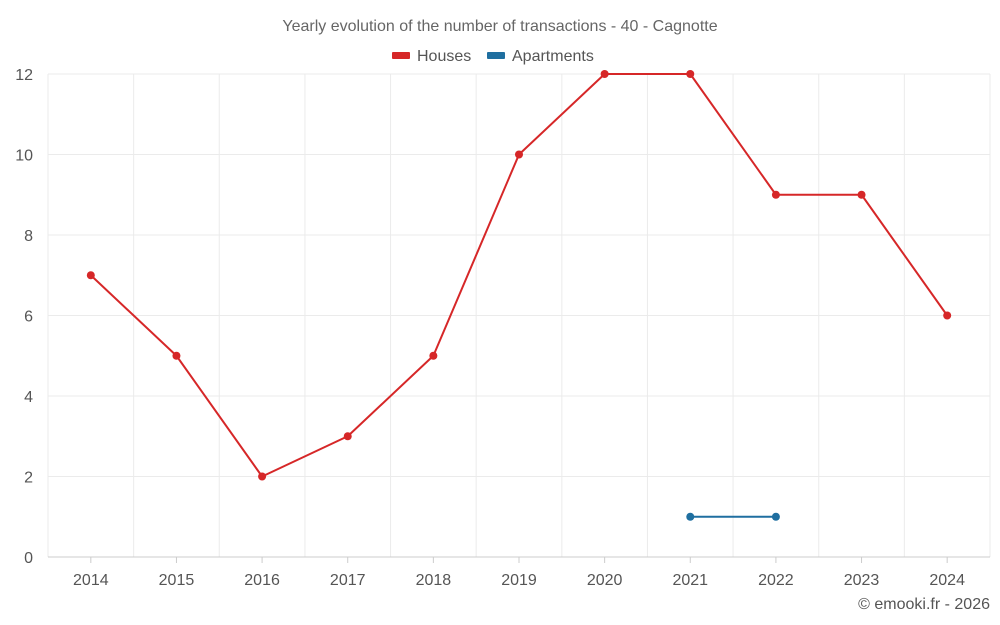 The height and width of the screenshot is (625, 1000). I want to click on legend: Houses Apartments, so click(493, 56).